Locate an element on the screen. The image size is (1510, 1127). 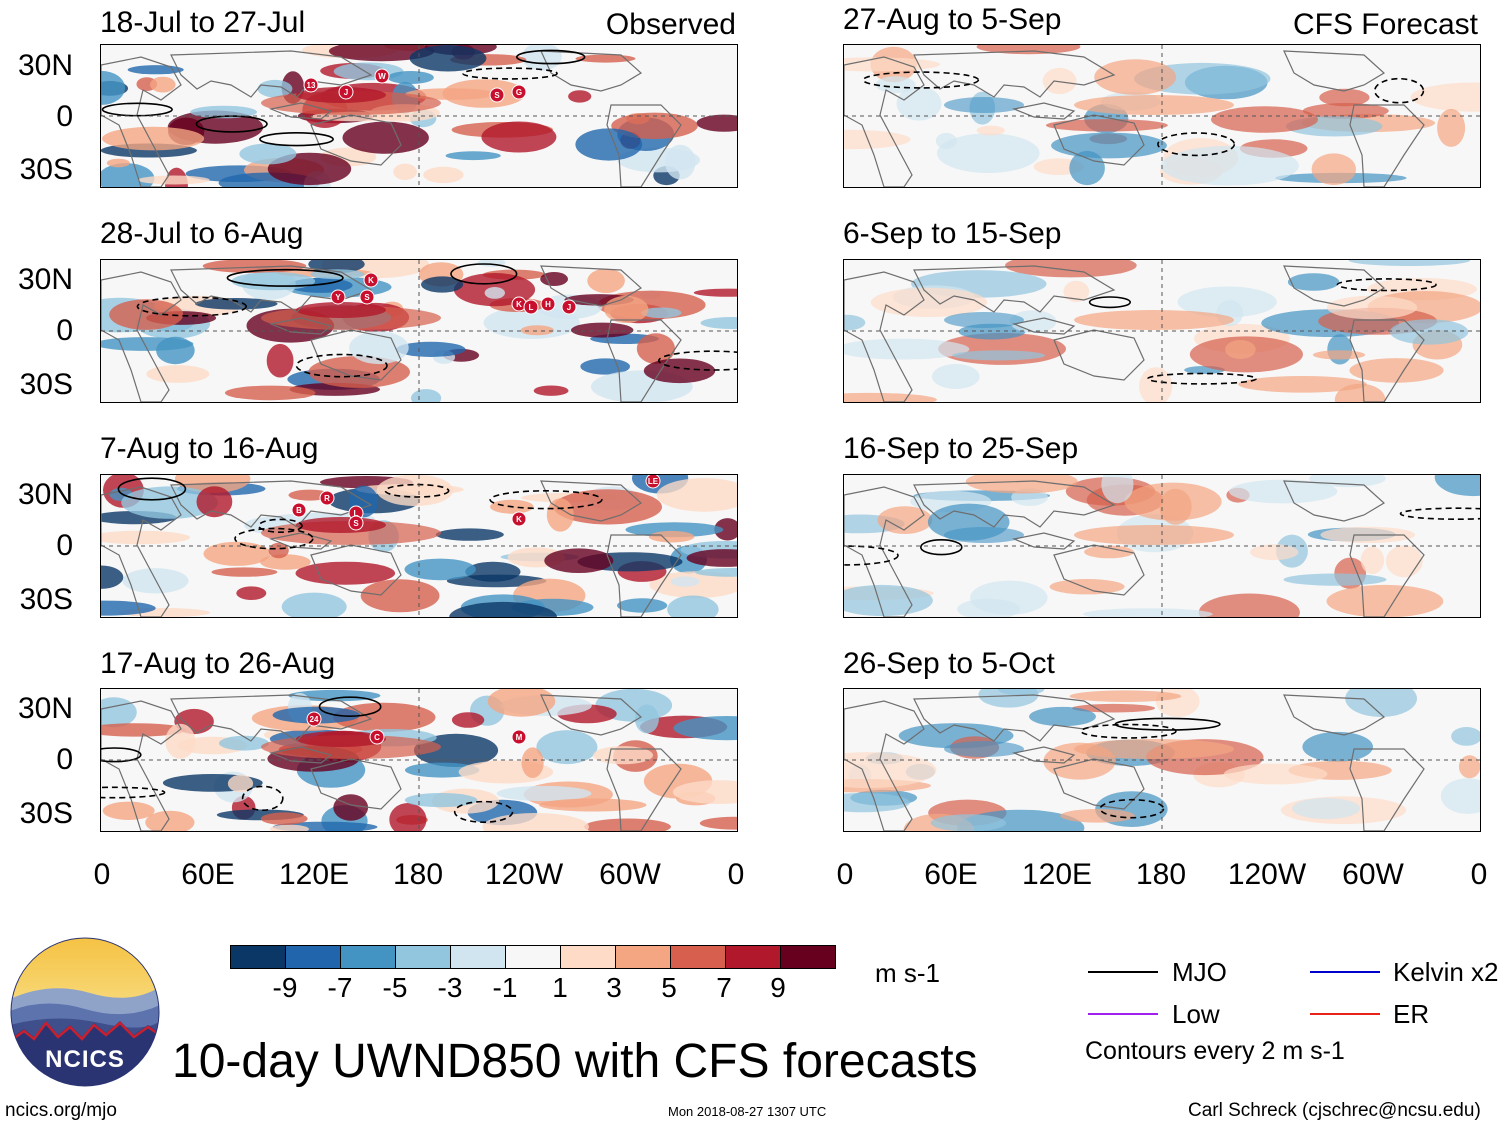
footer-credit: Carl Schreck (cjschrec@ncsu.edu) is located at coordinates (1334, 1110).